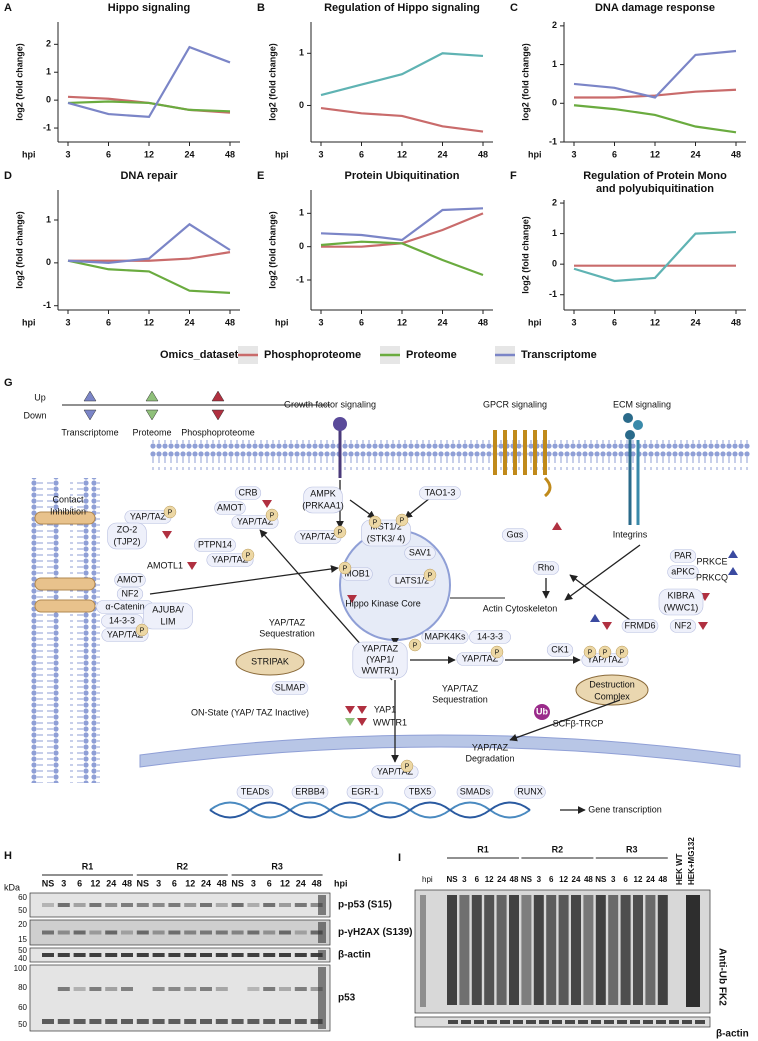 The image size is (758, 1041). I want to click on x-tick-label: 3, so click(320, 154).